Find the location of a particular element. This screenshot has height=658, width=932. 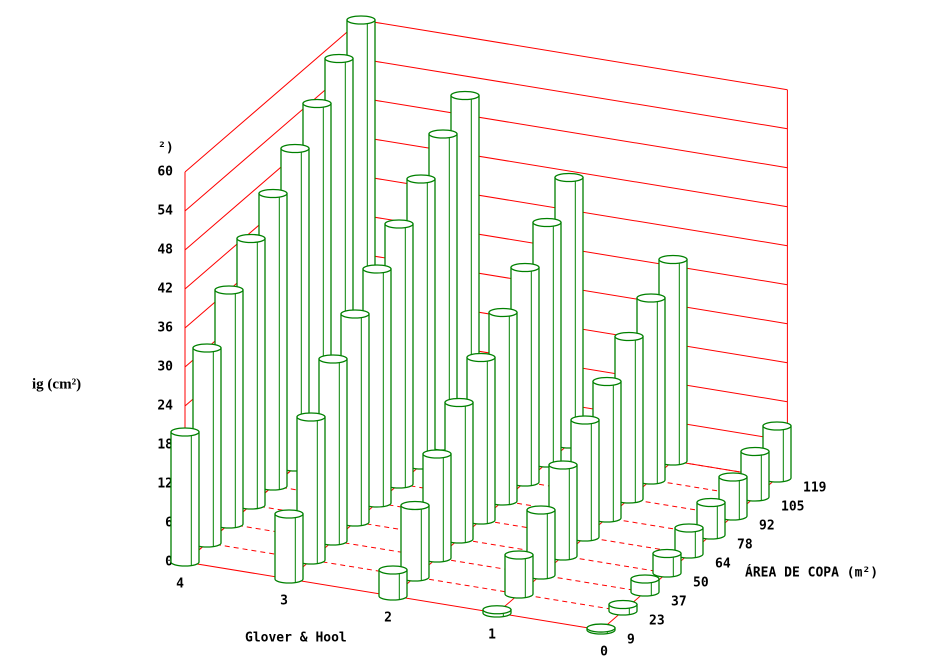

z-tick-label: 78 is located at coordinates (745, 545).